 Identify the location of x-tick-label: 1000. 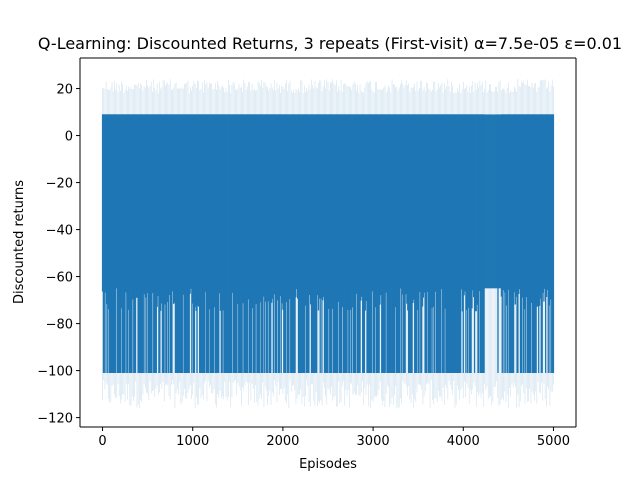
(192, 441).